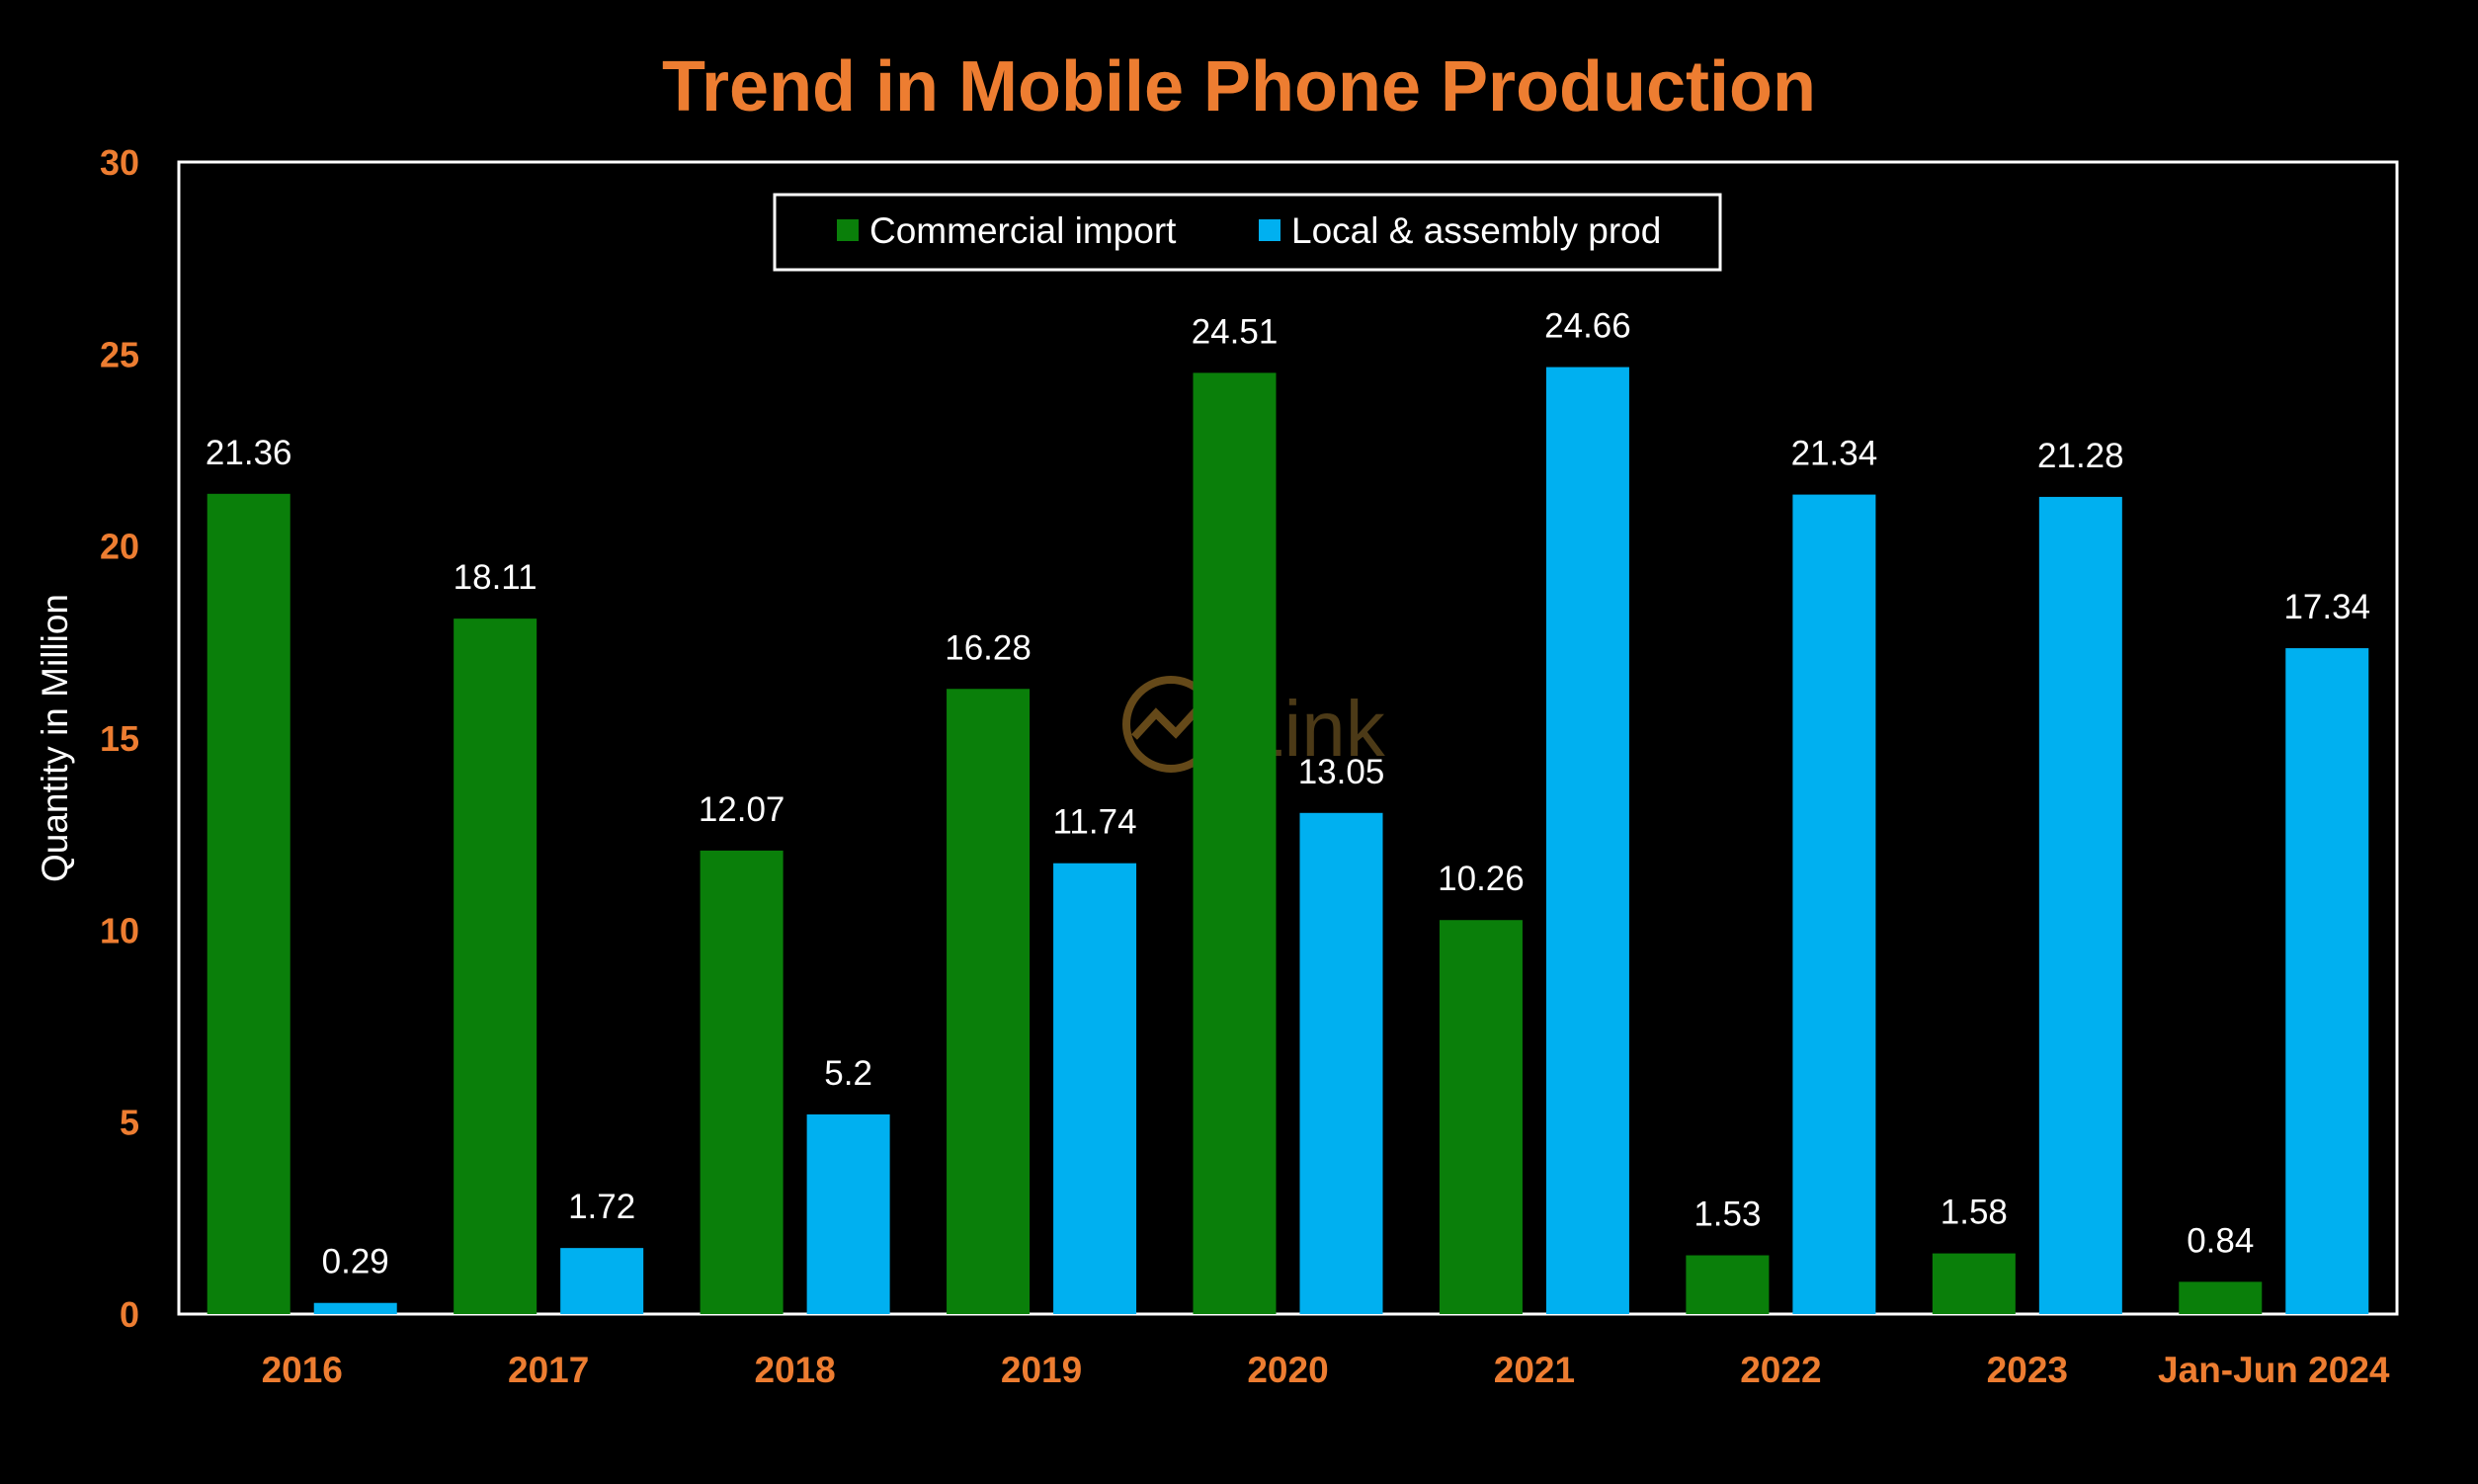 This screenshot has height=1484, width=2478. I want to click on x-tick-label: 2023, so click(2027, 1370).